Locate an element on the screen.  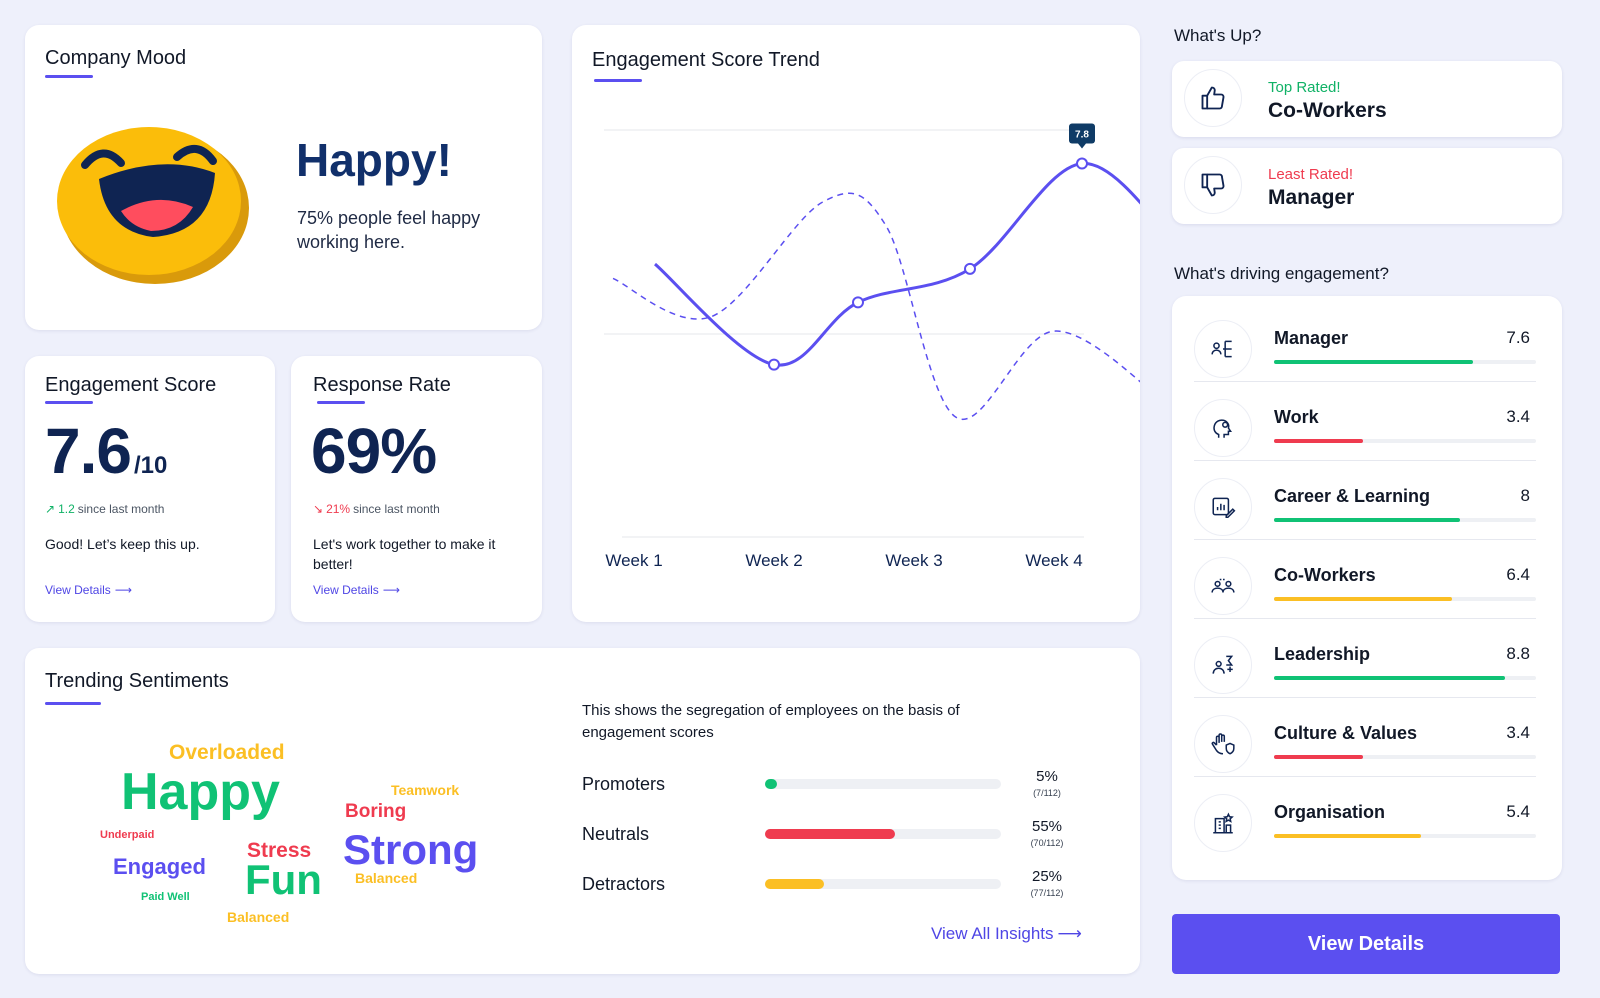
engagement-score-value-group: 7.6 /10 is located at coordinates (106, 451).